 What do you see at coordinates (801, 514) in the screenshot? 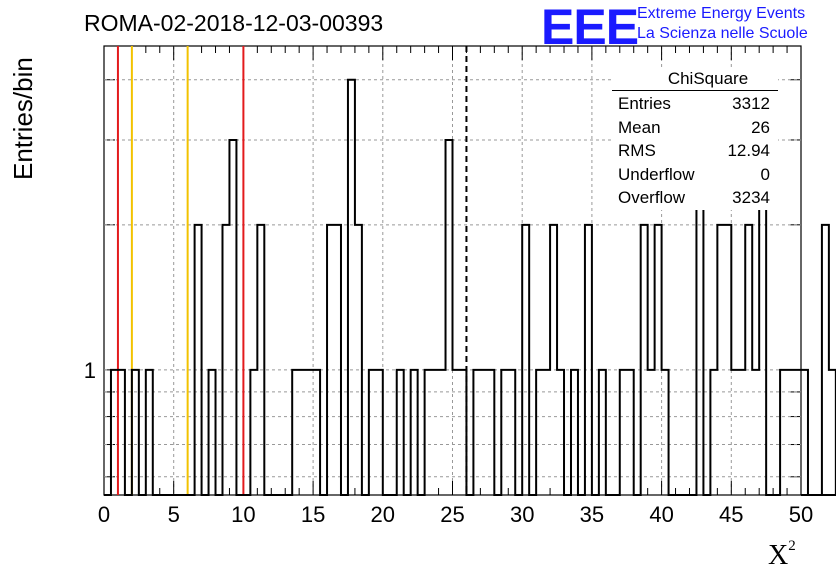
I see `x-tick-label: 50` at bounding box center [801, 514].